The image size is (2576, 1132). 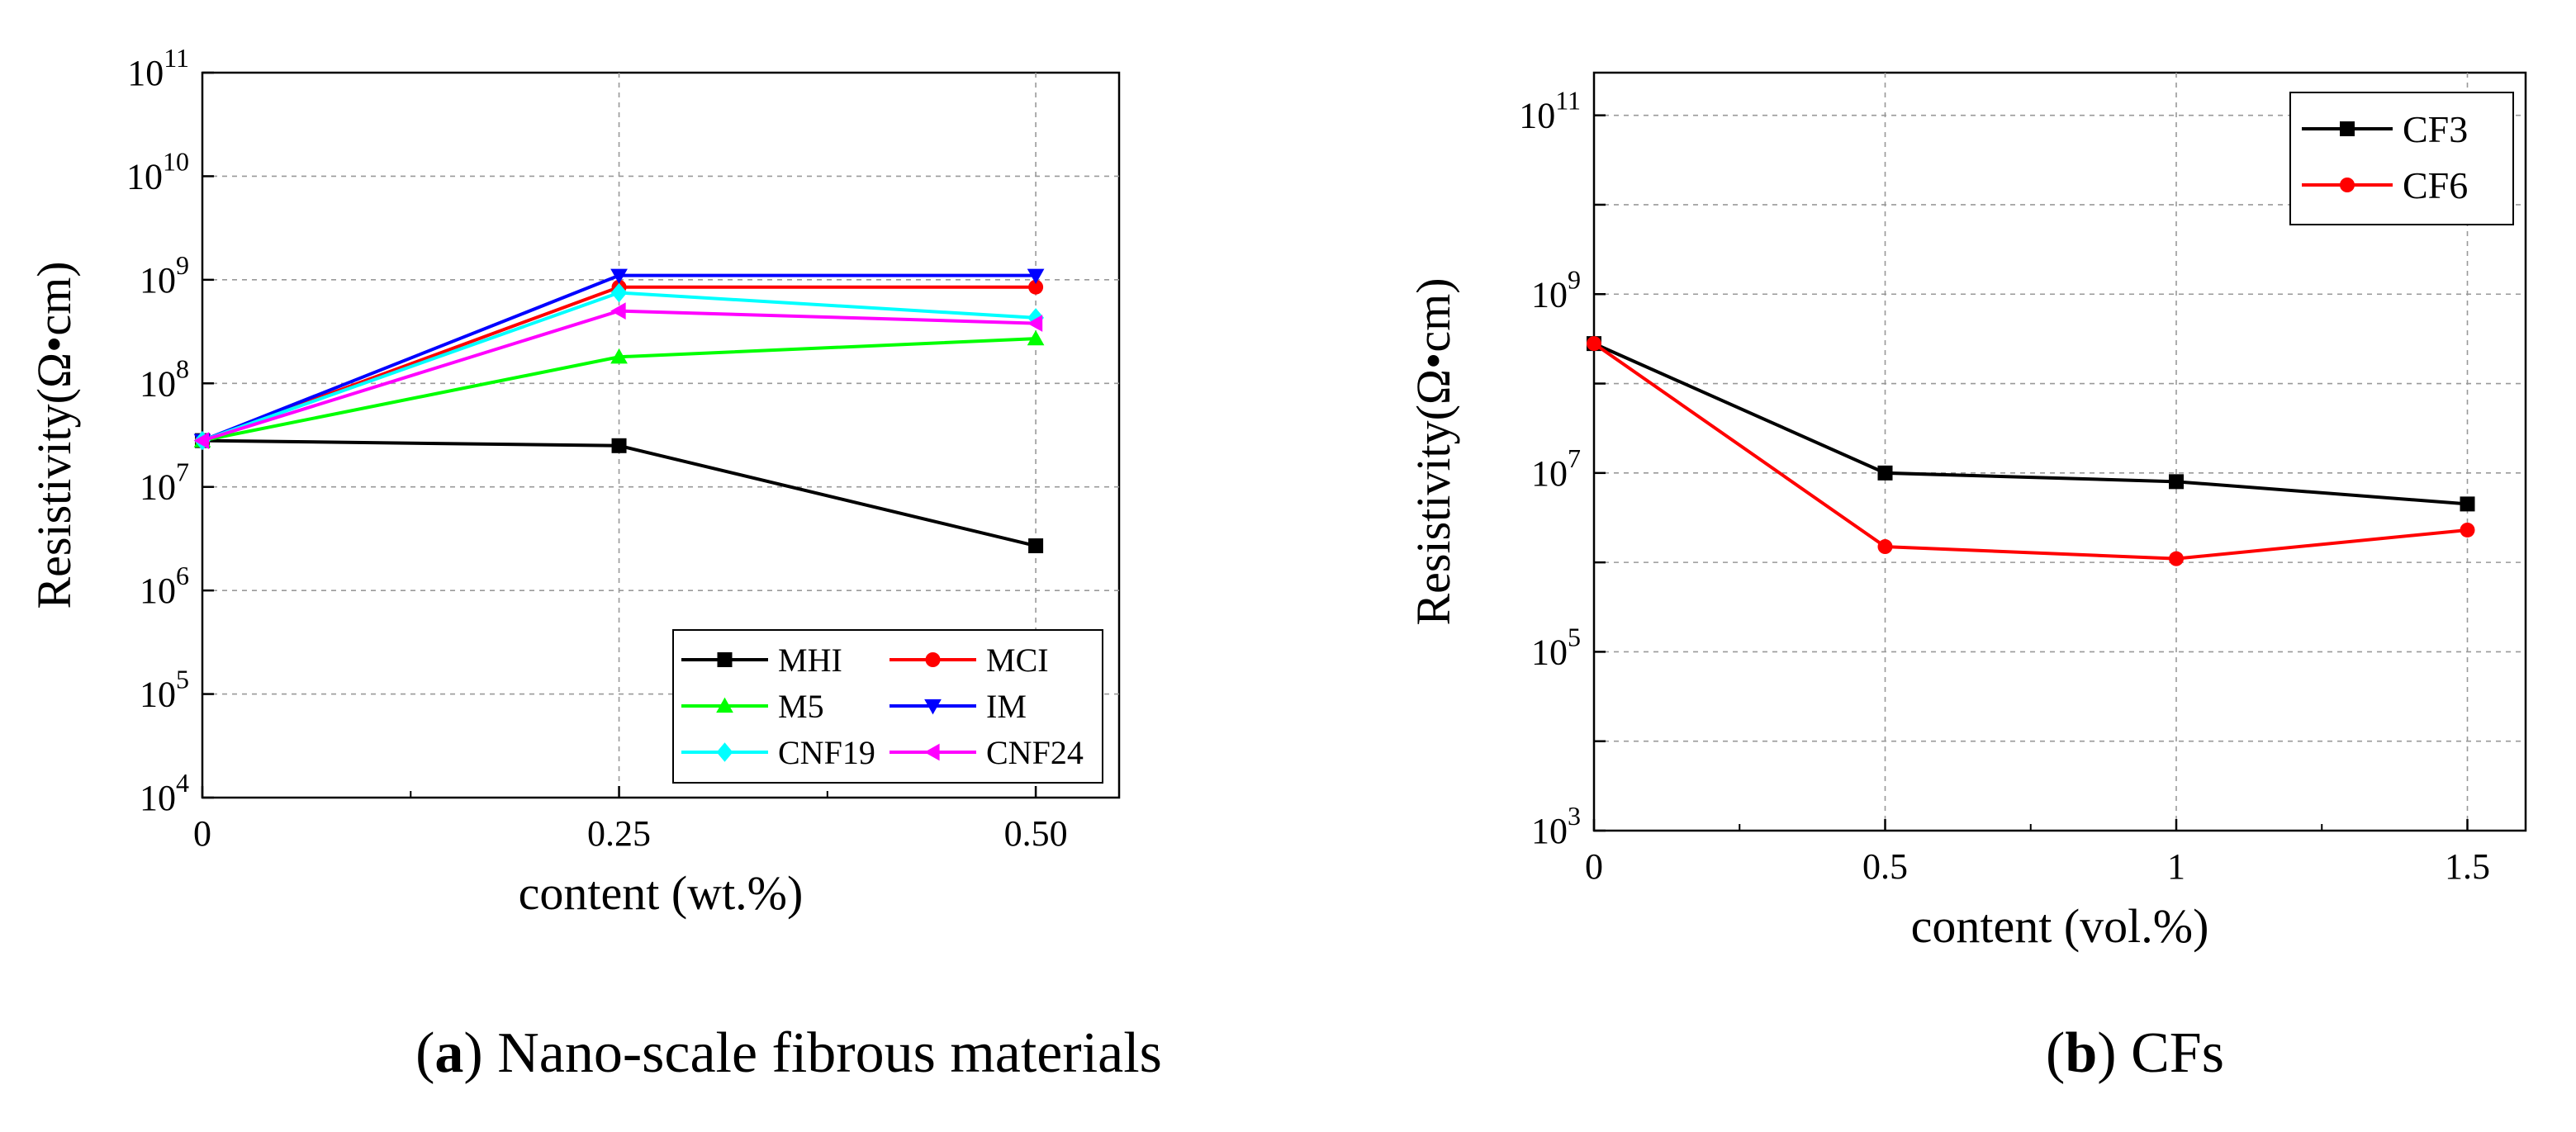 What do you see at coordinates (157, 171) in the screenshot?
I see `y-tick-label: 10¹⁰` at bounding box center [157, 171].